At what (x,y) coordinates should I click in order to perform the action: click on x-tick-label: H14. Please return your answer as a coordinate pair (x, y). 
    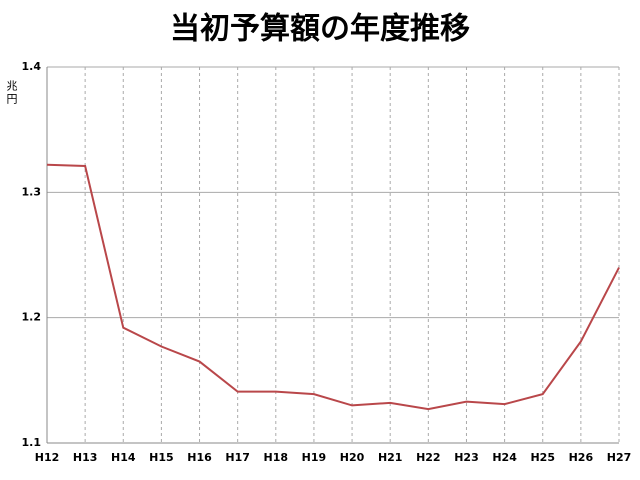
    Looking at the image, I should click on (123, 457).